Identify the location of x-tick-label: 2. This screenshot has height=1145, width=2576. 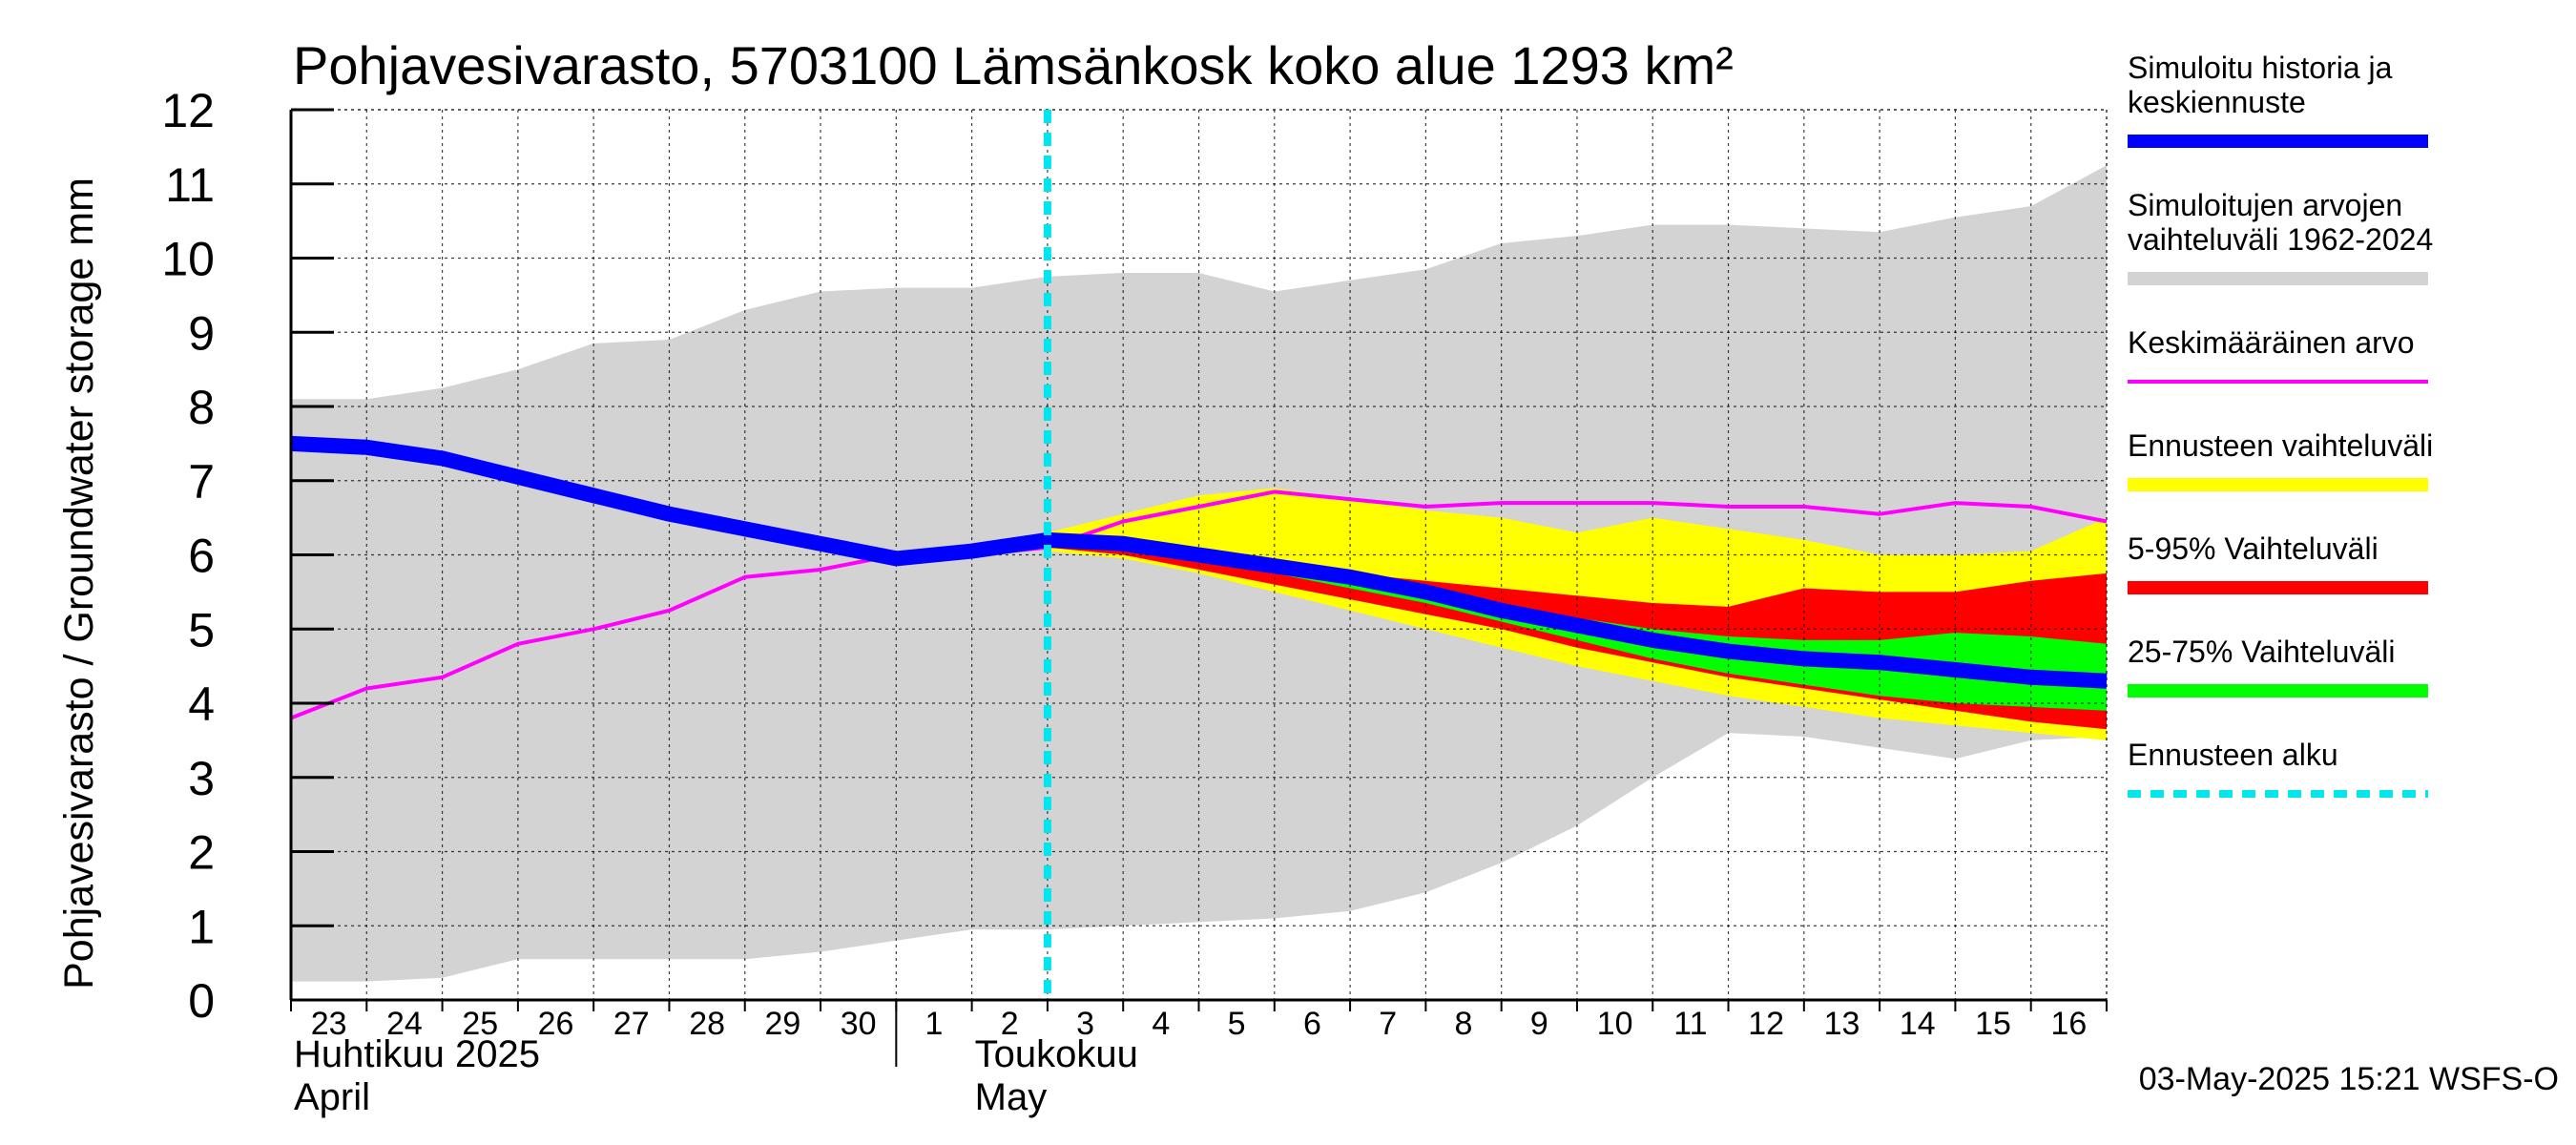
(1010, 1024).